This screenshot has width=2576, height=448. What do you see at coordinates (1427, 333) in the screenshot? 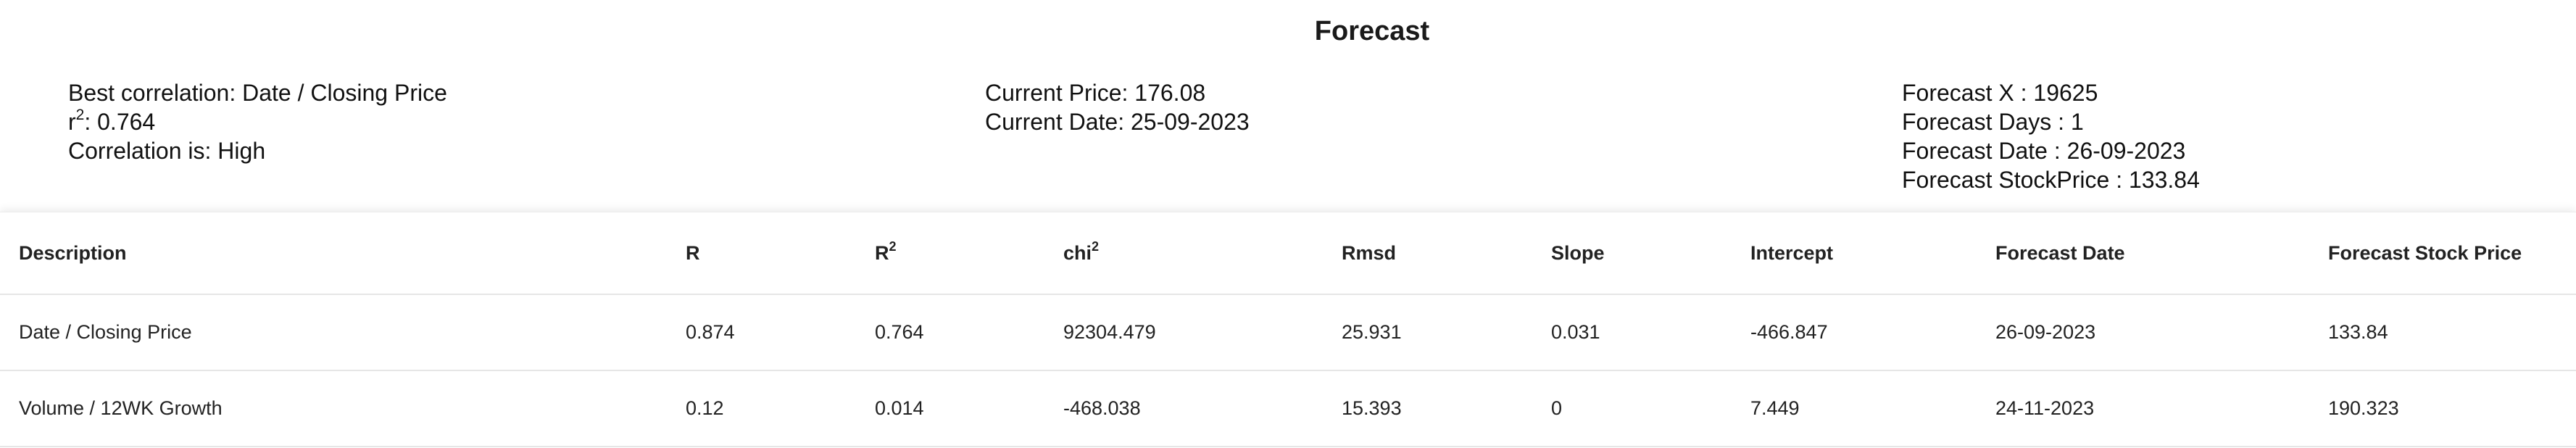
I see `cell-rmsd: 25.931` at bounding box center [1427, 333].